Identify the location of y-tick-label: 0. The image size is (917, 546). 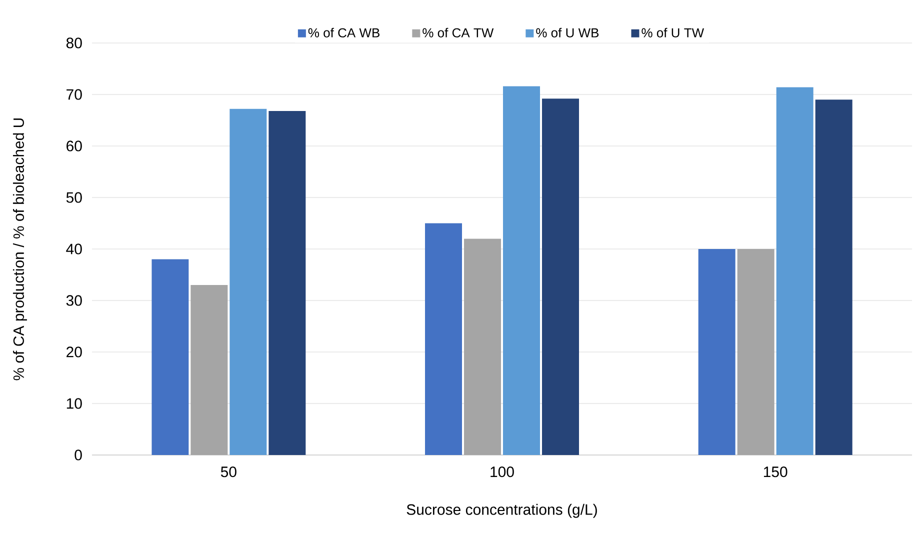
(78, 455).